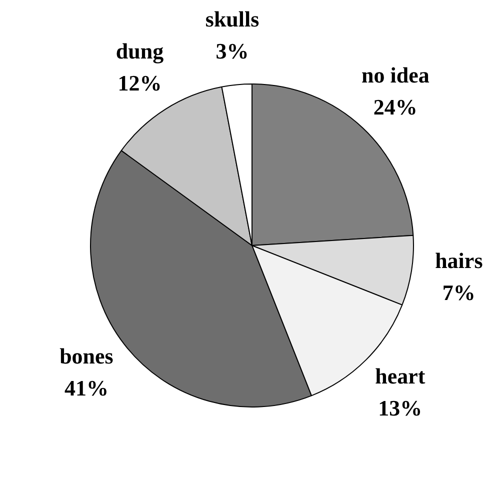 The image size is (504, 491). Describe the element at coordinates (232, 19) in the screenshot. I see `slice-label: skulls` at that location.